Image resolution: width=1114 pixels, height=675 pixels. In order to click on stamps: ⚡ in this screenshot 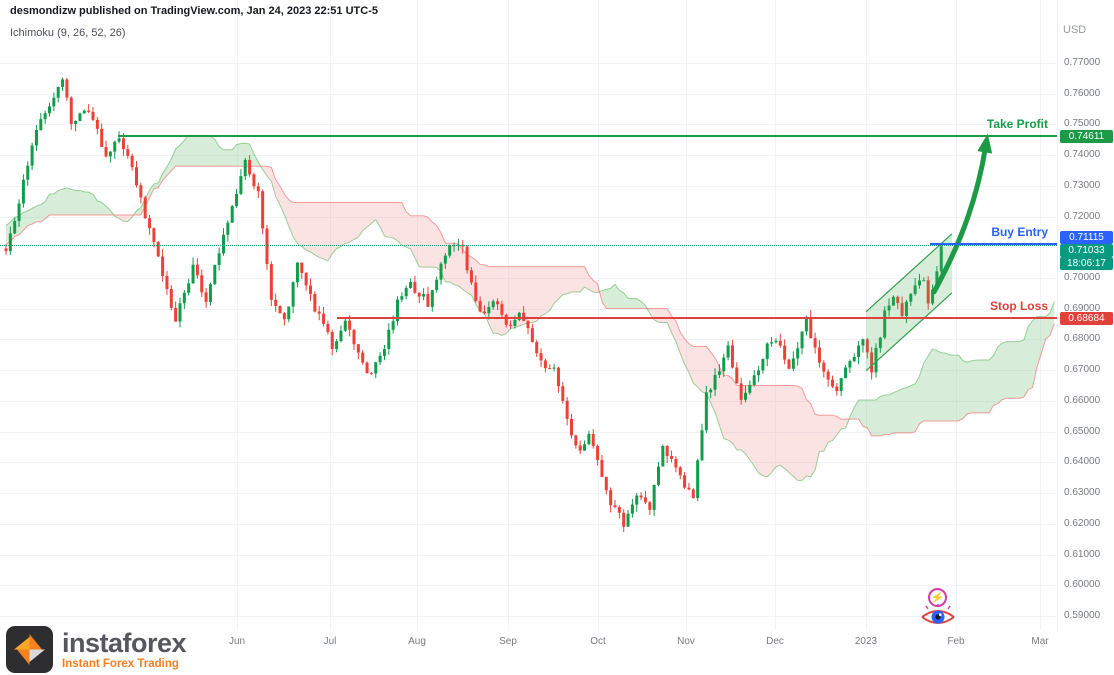, I will do `click(941, 612)`.